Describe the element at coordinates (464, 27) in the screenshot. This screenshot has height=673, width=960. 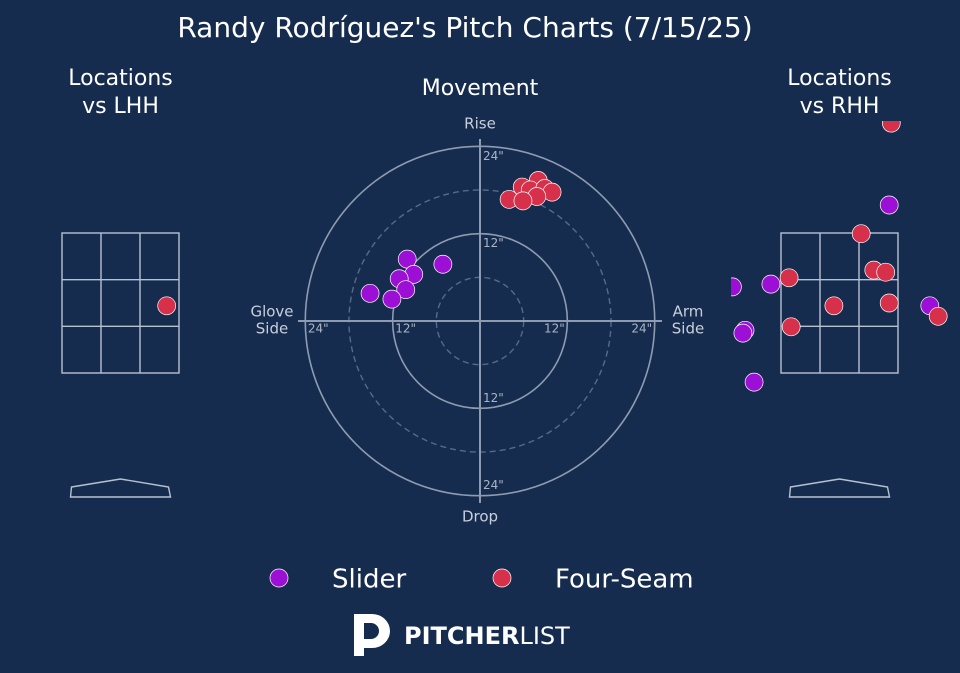
I see `chart-title: Randy Rodríguez's Pitch Charts (7/15/25)` at that location.